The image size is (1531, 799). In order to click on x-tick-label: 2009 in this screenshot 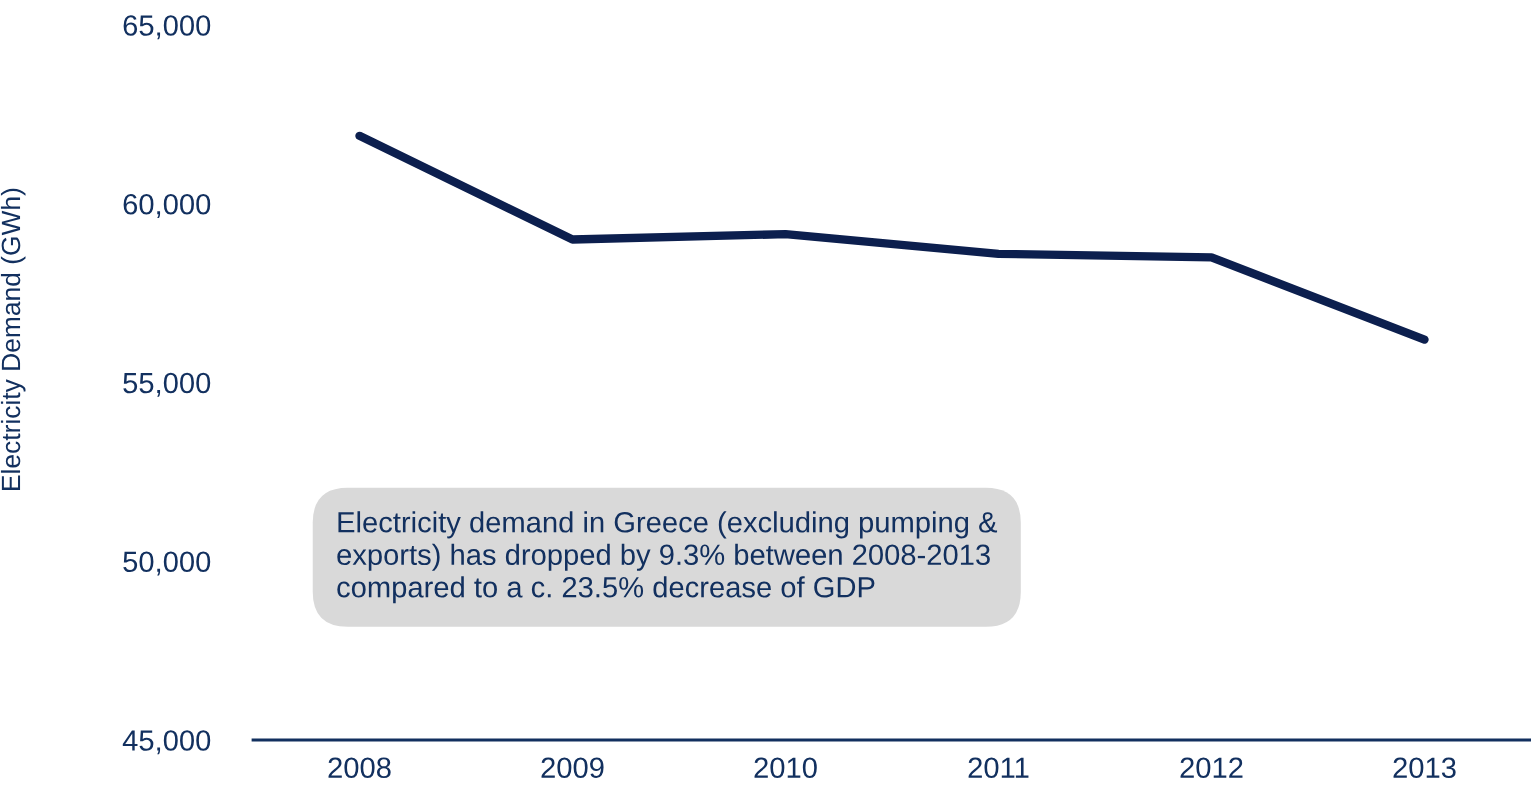, I will do `click(572, 768)`.